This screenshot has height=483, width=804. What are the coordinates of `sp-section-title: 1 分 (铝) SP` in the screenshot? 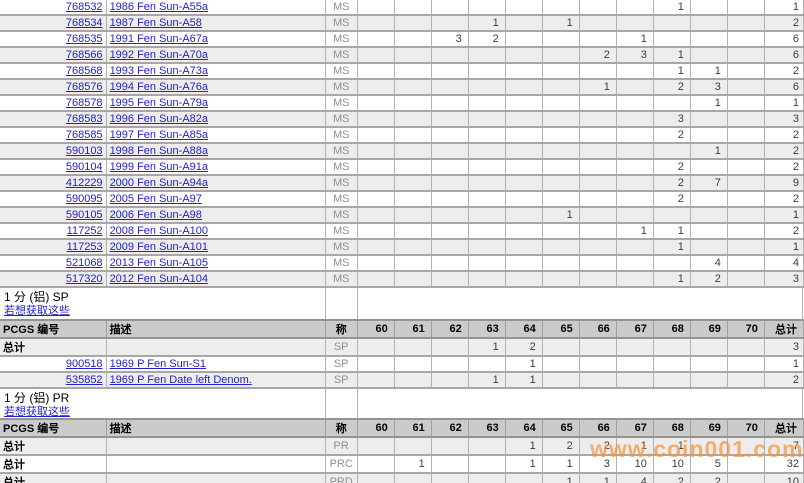 It's located at (36, 297).